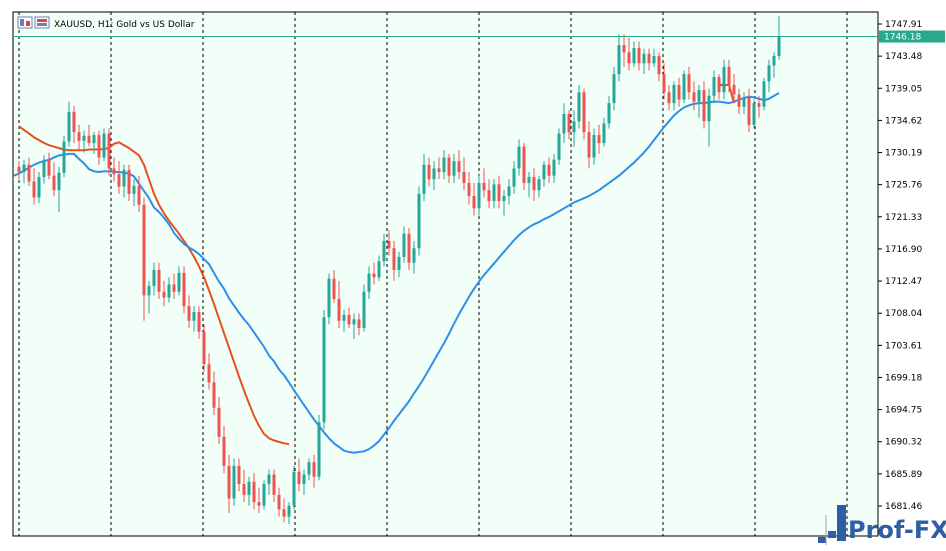 This screenshot has width=946, height=551. I want to click on current-price-label: 1746.18, so click(912, 36).